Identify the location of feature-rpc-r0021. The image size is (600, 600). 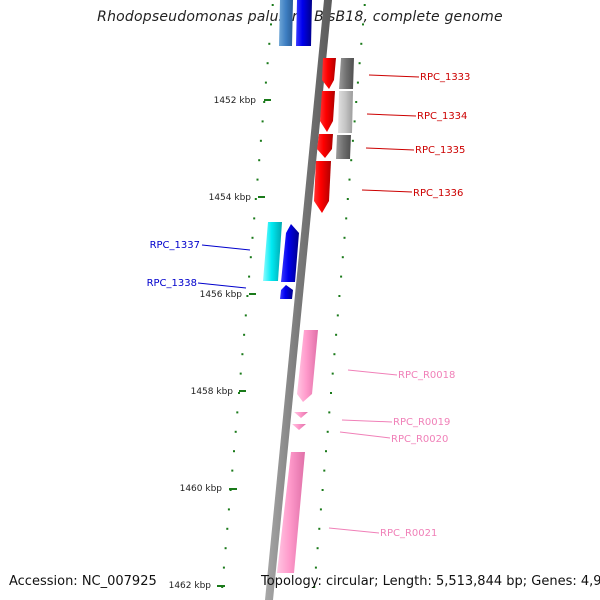
(291, 512).